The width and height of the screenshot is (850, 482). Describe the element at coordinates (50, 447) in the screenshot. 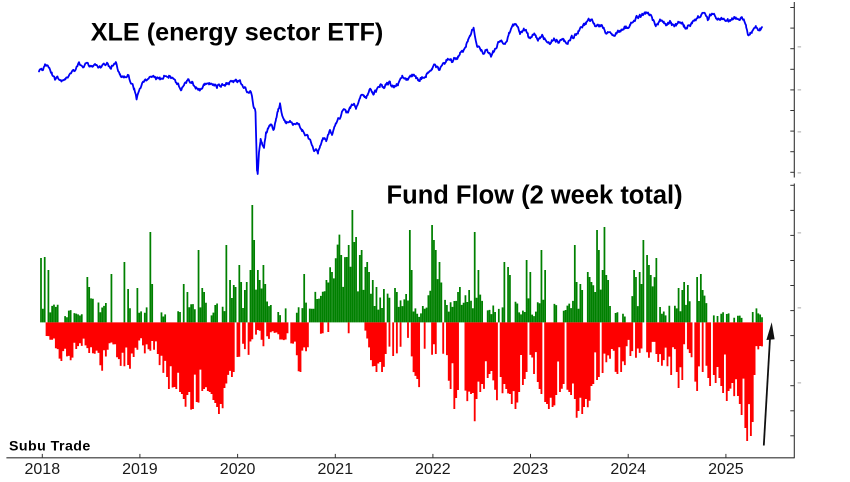

I see `svg-text: Subu Trade` at that location.